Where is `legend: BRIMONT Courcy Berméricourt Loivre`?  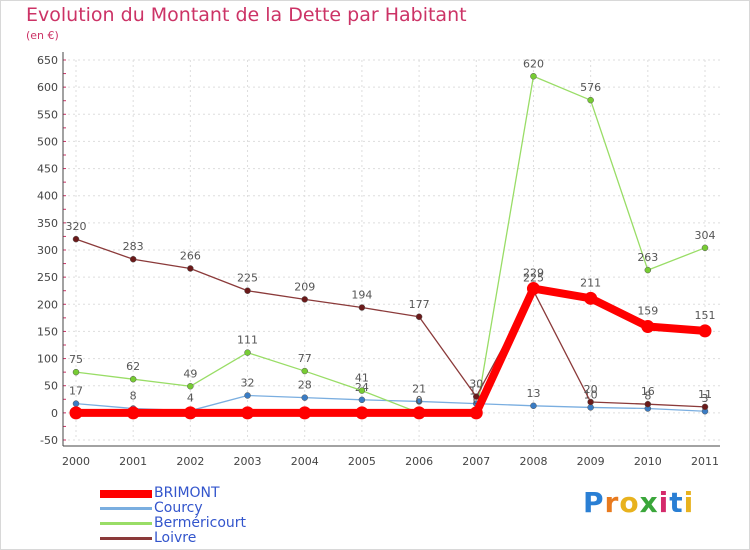
legend: BRIMONT Courcy Berméricourt Loivre is located at coordinates (220, 516).